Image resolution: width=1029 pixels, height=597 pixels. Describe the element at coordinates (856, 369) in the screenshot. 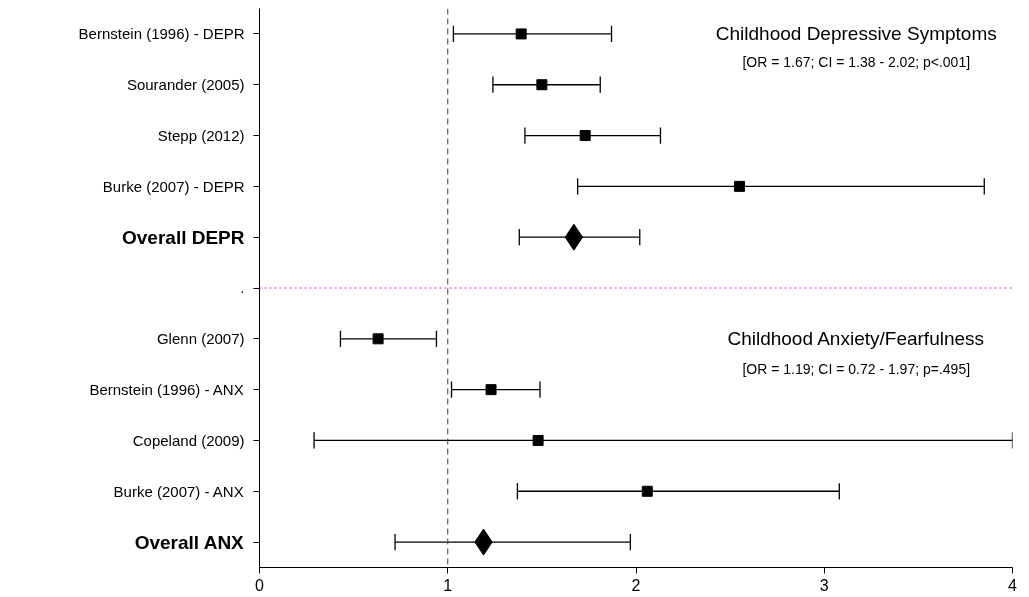

I see `annotation: [OR = 1.19; CI = 0.72 - 1.97; p=.495]` at that location.